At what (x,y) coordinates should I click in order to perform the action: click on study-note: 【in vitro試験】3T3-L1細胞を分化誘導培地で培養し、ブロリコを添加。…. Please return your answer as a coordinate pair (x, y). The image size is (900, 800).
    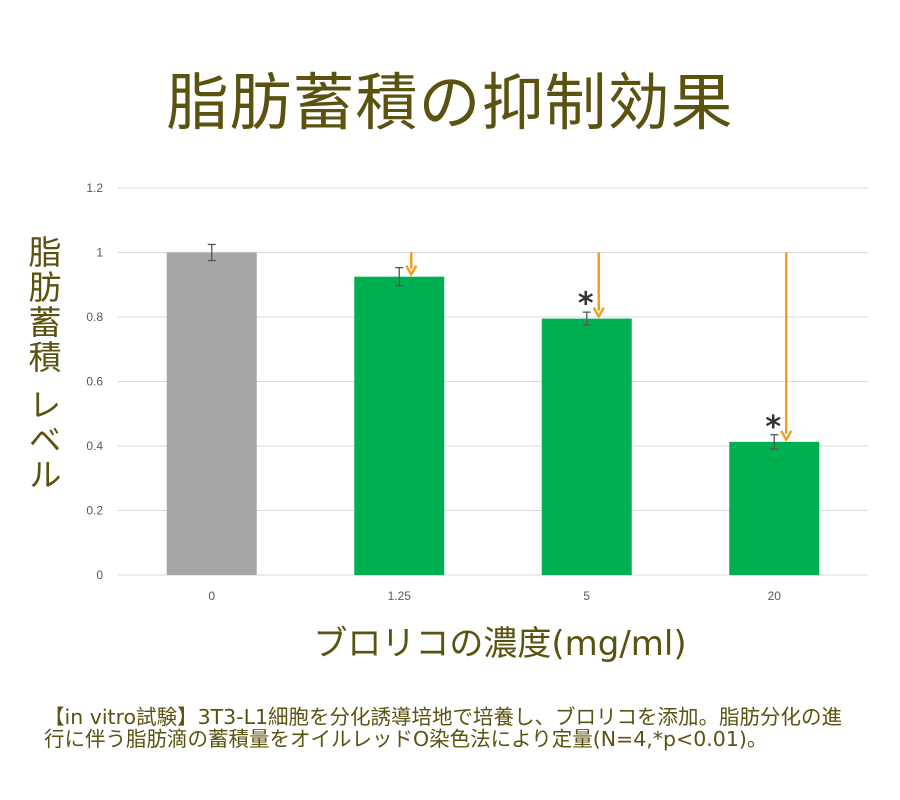
    Looking at the image, I should click on (443, 728).